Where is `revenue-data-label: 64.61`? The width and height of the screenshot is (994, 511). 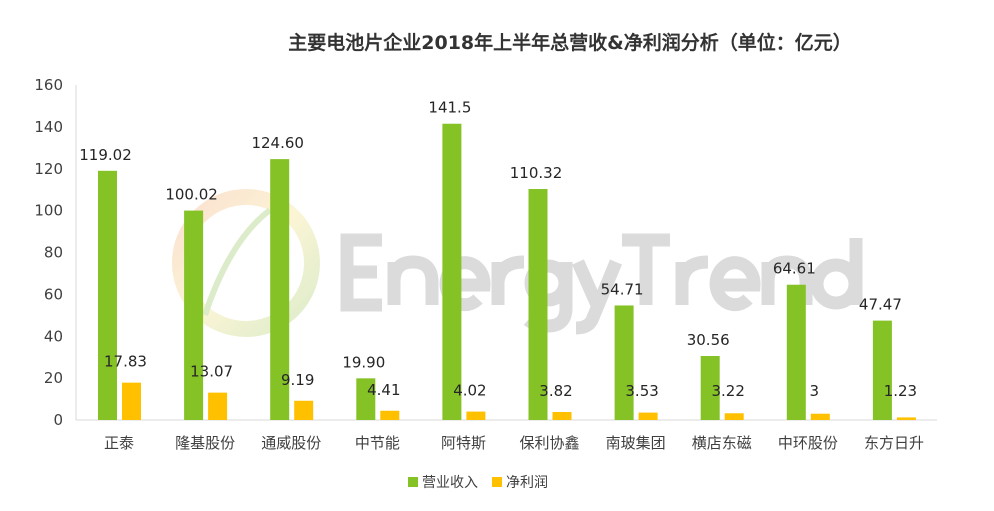
revenue-data-label: 64.61 is located at coordinates (794, 269).